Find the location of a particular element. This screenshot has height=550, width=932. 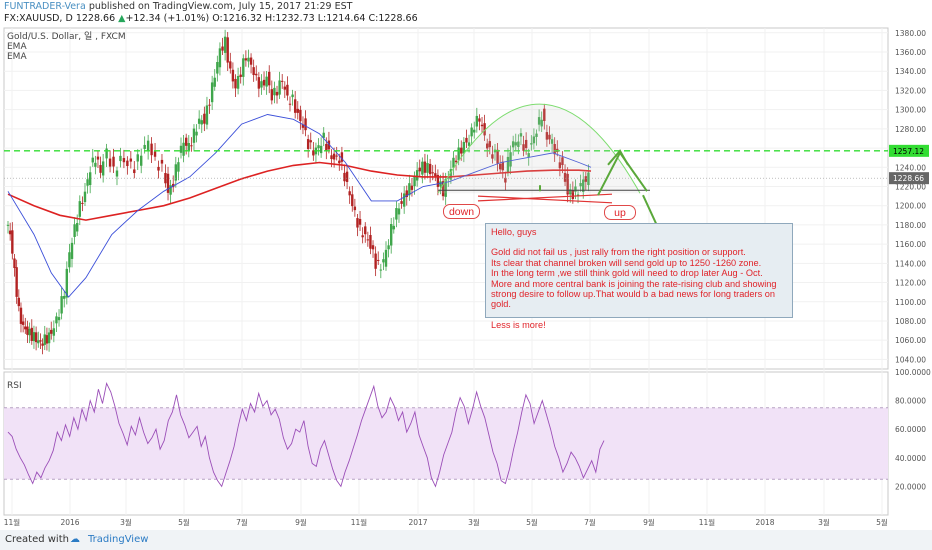

price-tick-label: 1280.00 is located at coordinates (910, 129).